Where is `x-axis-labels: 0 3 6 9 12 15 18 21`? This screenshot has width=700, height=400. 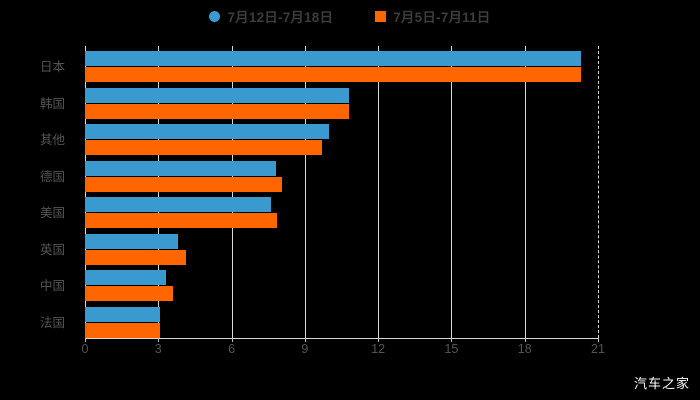 x-axis-labels: 0 3 6 9 12 15 18 21 is located at coordinates (350, 351).